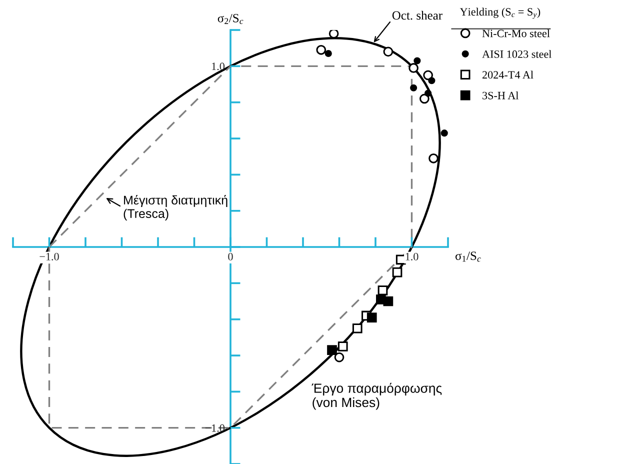 The image size is (623, 464). What do you see at coordinates (417, 15) in the screenshot?
I see `text: Oct. shear` at bounding box center [417, 15].